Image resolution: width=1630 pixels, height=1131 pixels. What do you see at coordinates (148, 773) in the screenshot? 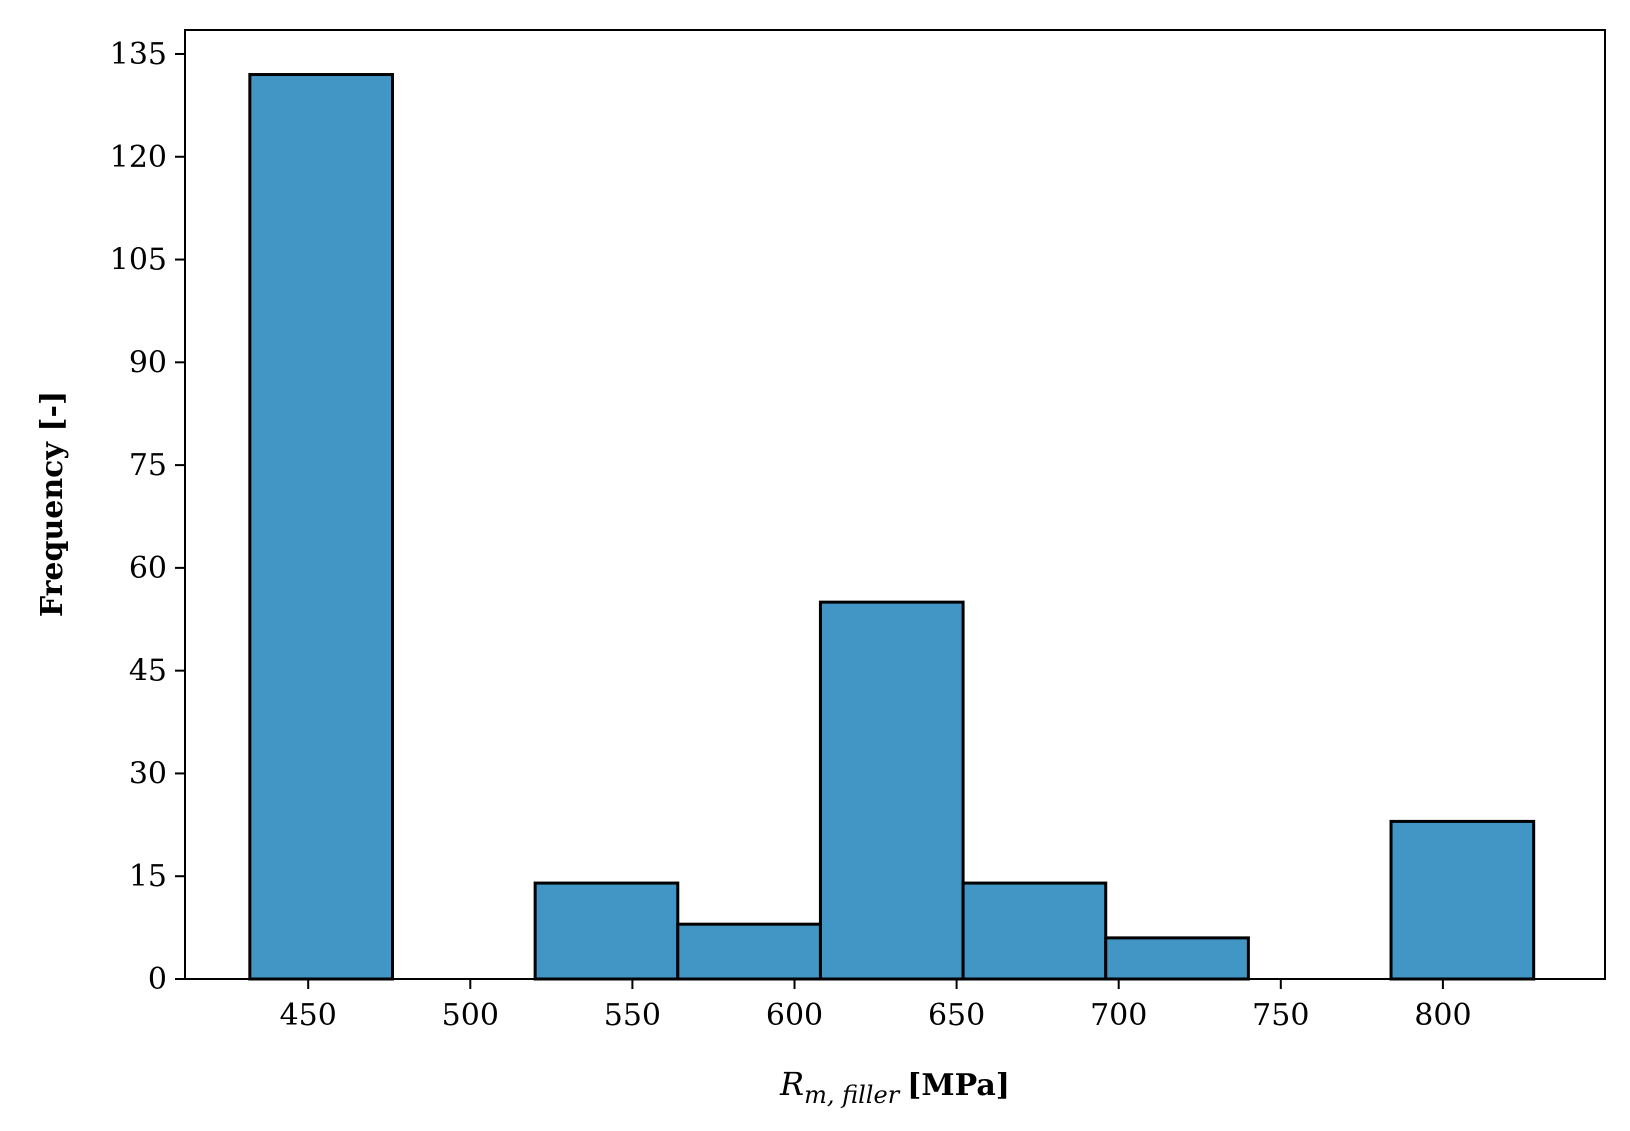
I see `y-tick-label: 30` at bounding box center [148, 773].